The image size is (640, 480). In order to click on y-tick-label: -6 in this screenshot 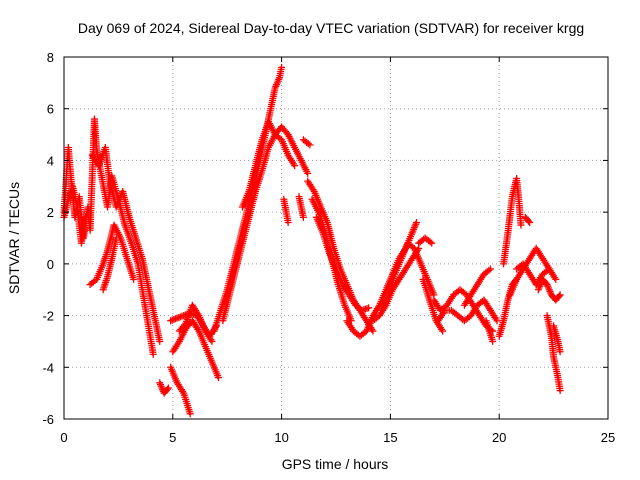, I will do `click(48, 419)`.